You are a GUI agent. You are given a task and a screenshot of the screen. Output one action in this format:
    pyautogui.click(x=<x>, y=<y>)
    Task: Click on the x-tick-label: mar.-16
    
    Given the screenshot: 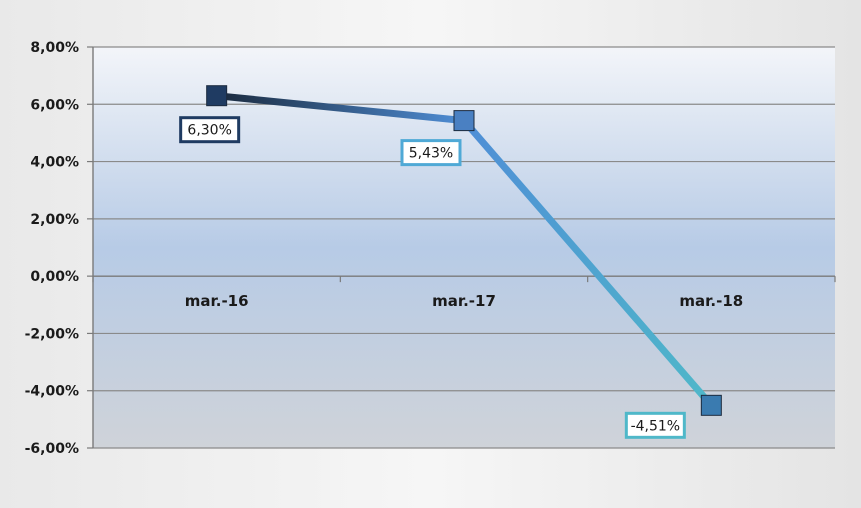 What is the action you would take?
    pyautogui.click(x=217, y=301)
    